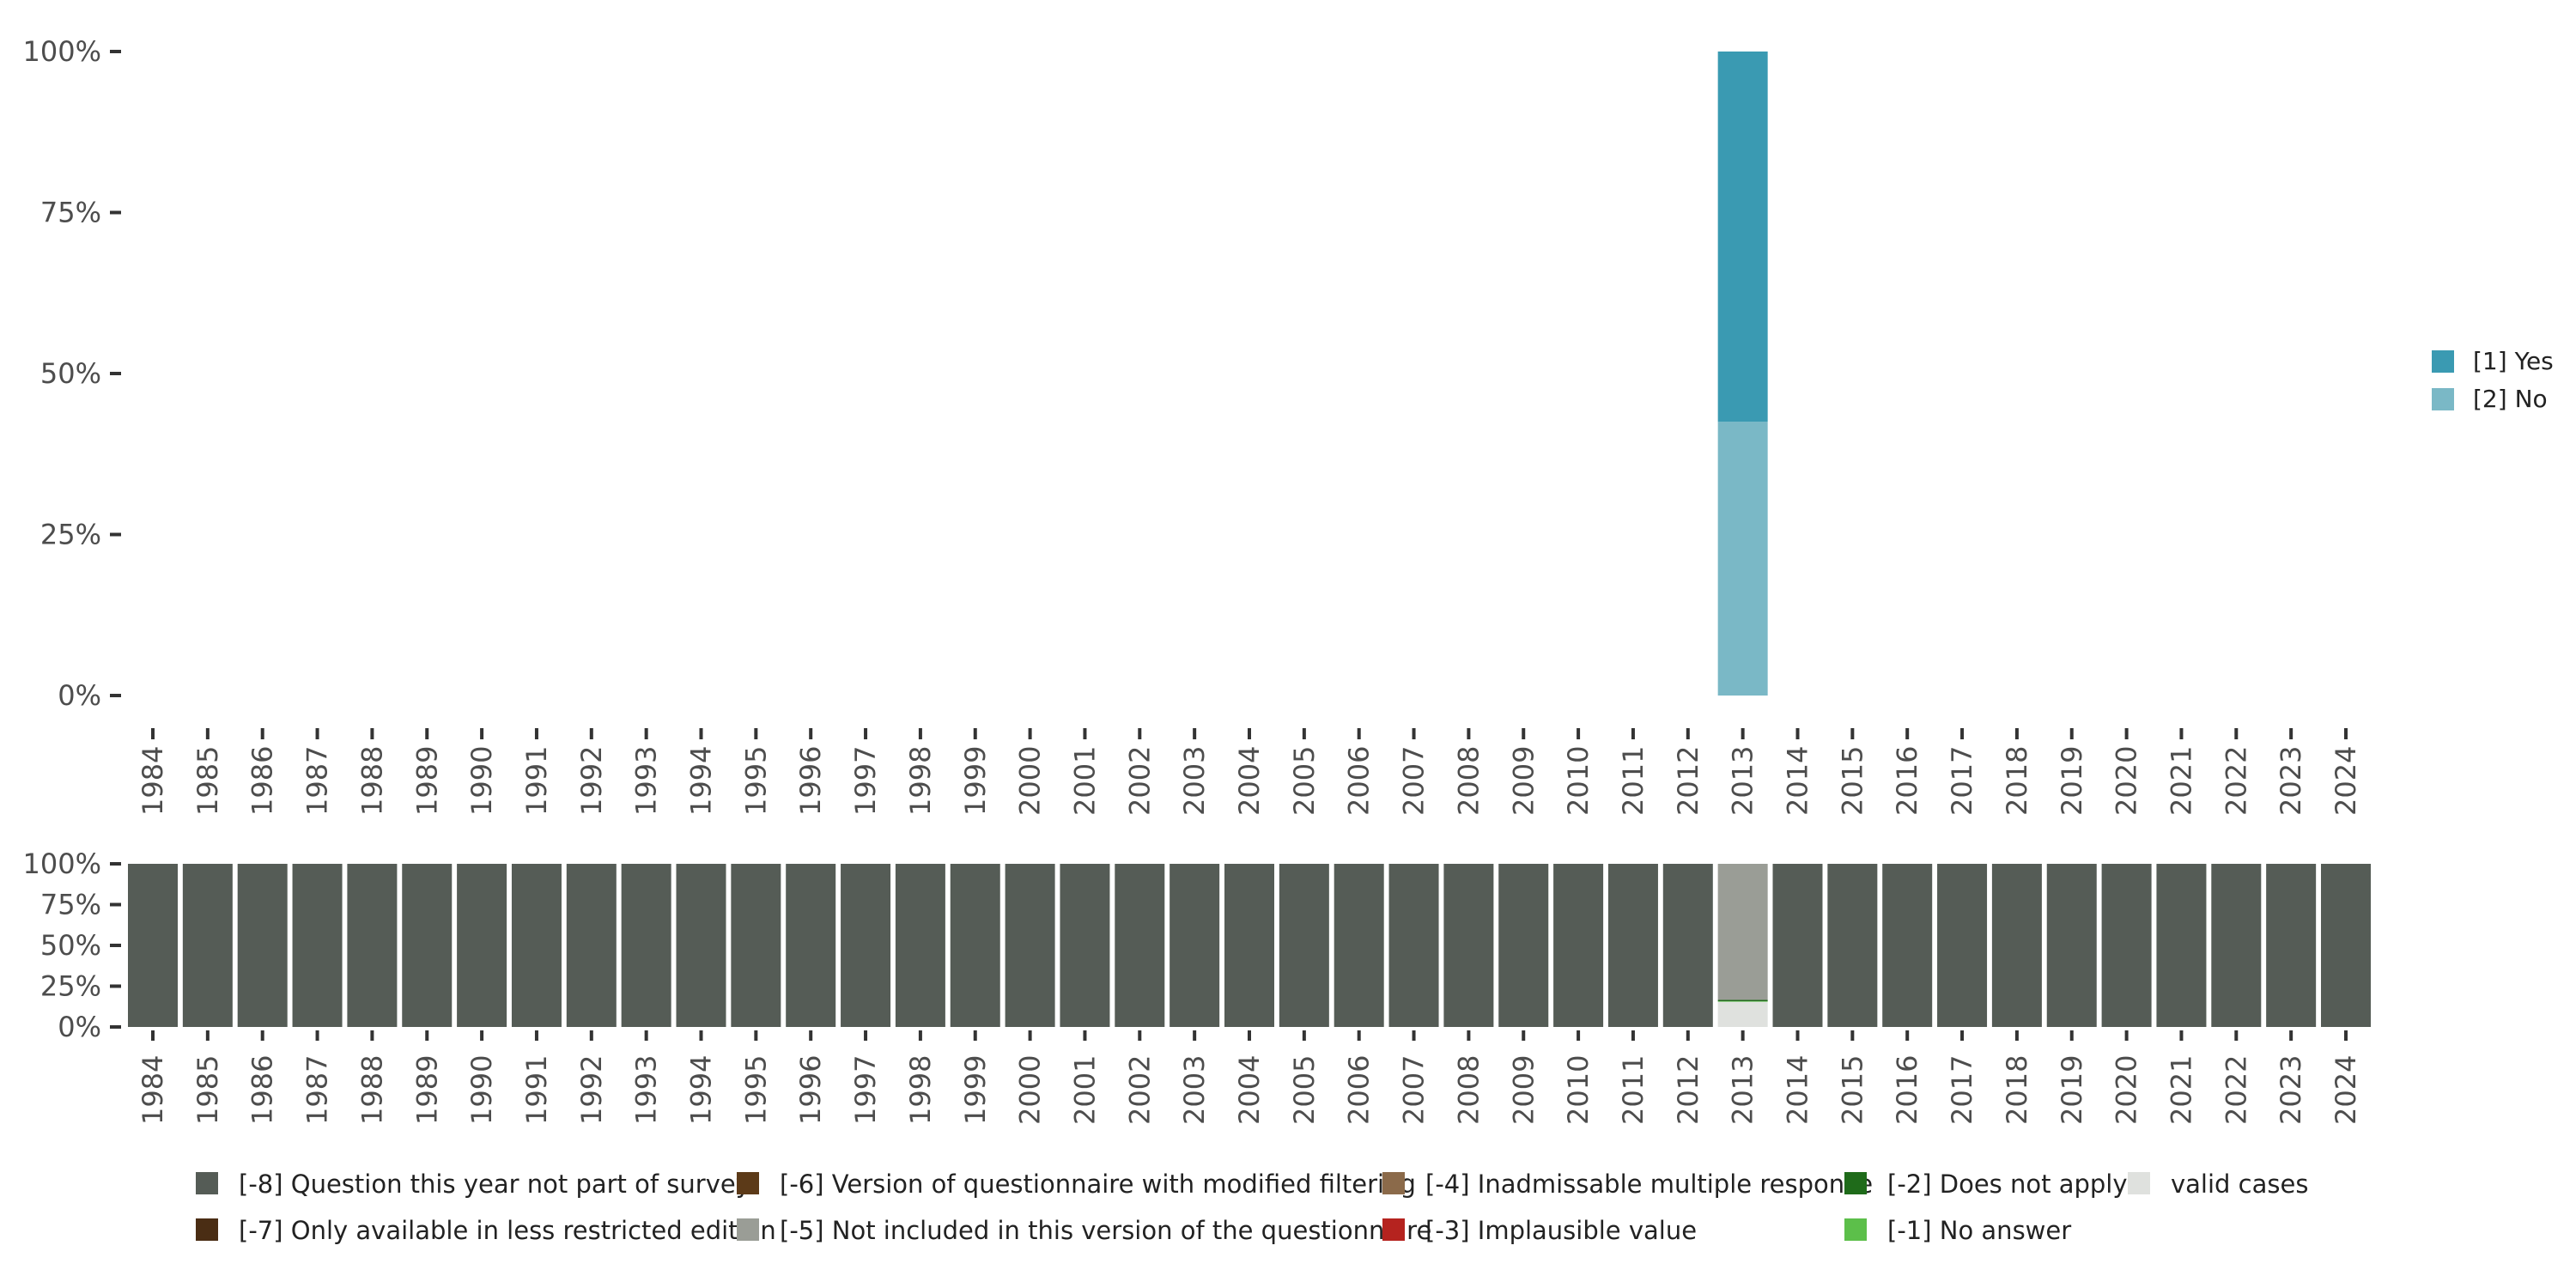 This screenshot has height=1288, width=2576. What do you see at coordinates (1085, 1090) in the screenshot?
I see `x-tick-label-bottom: 2001` at bounding box center [1085, 1090].